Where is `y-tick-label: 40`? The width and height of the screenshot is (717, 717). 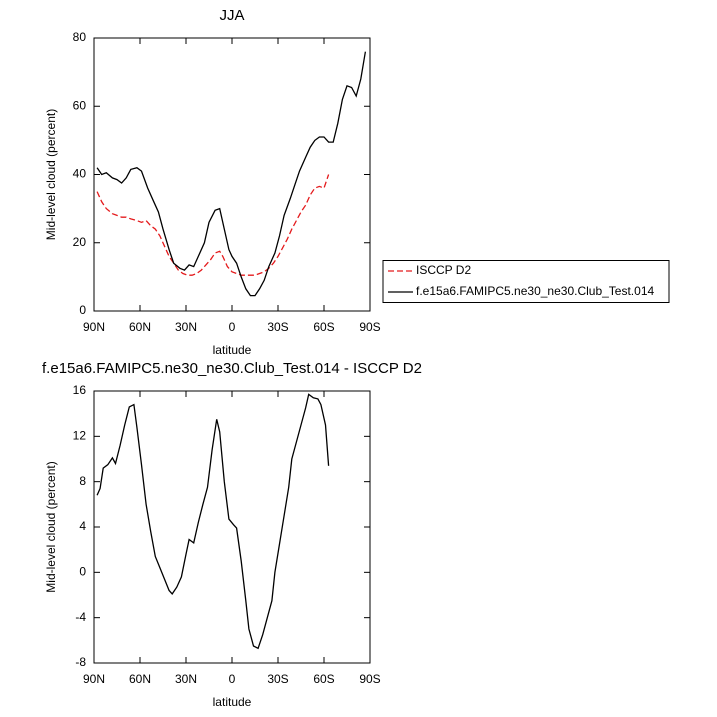 y-tick-label: 40 is located at coordinates (80, 174).